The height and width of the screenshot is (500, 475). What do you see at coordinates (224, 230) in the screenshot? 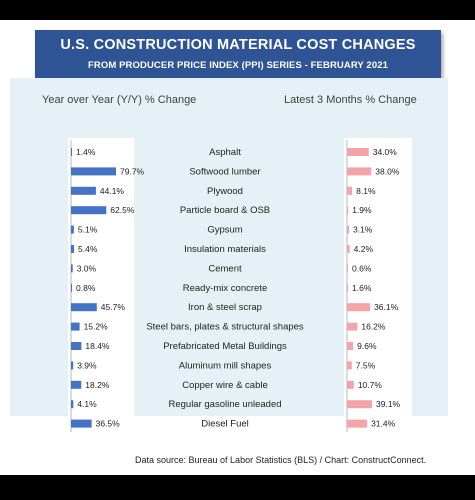
I see `category-label-gypsum: Gypsum` at bounding box center [224, 230].